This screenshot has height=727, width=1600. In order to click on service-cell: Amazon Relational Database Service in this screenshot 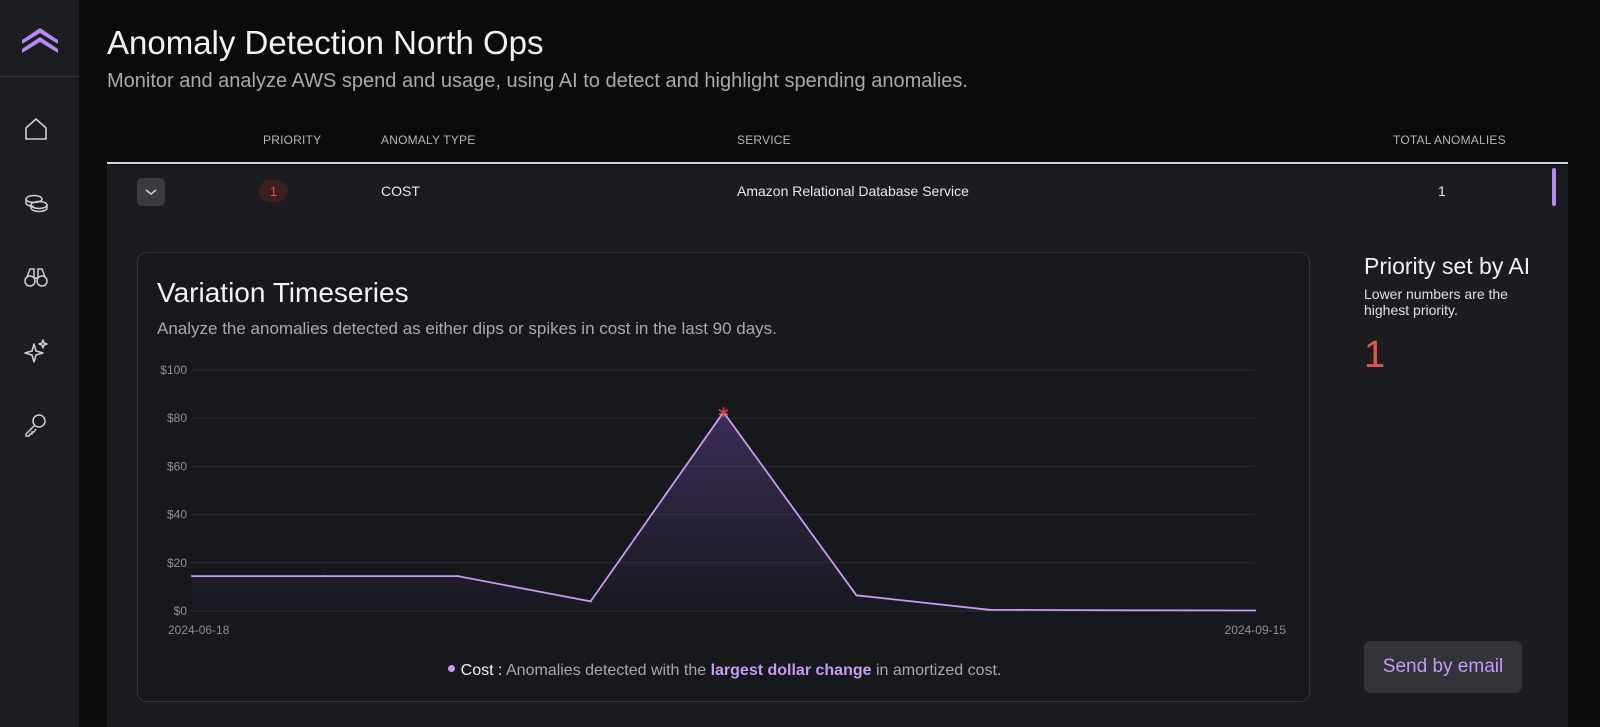, I will do `click(853, 191)`.